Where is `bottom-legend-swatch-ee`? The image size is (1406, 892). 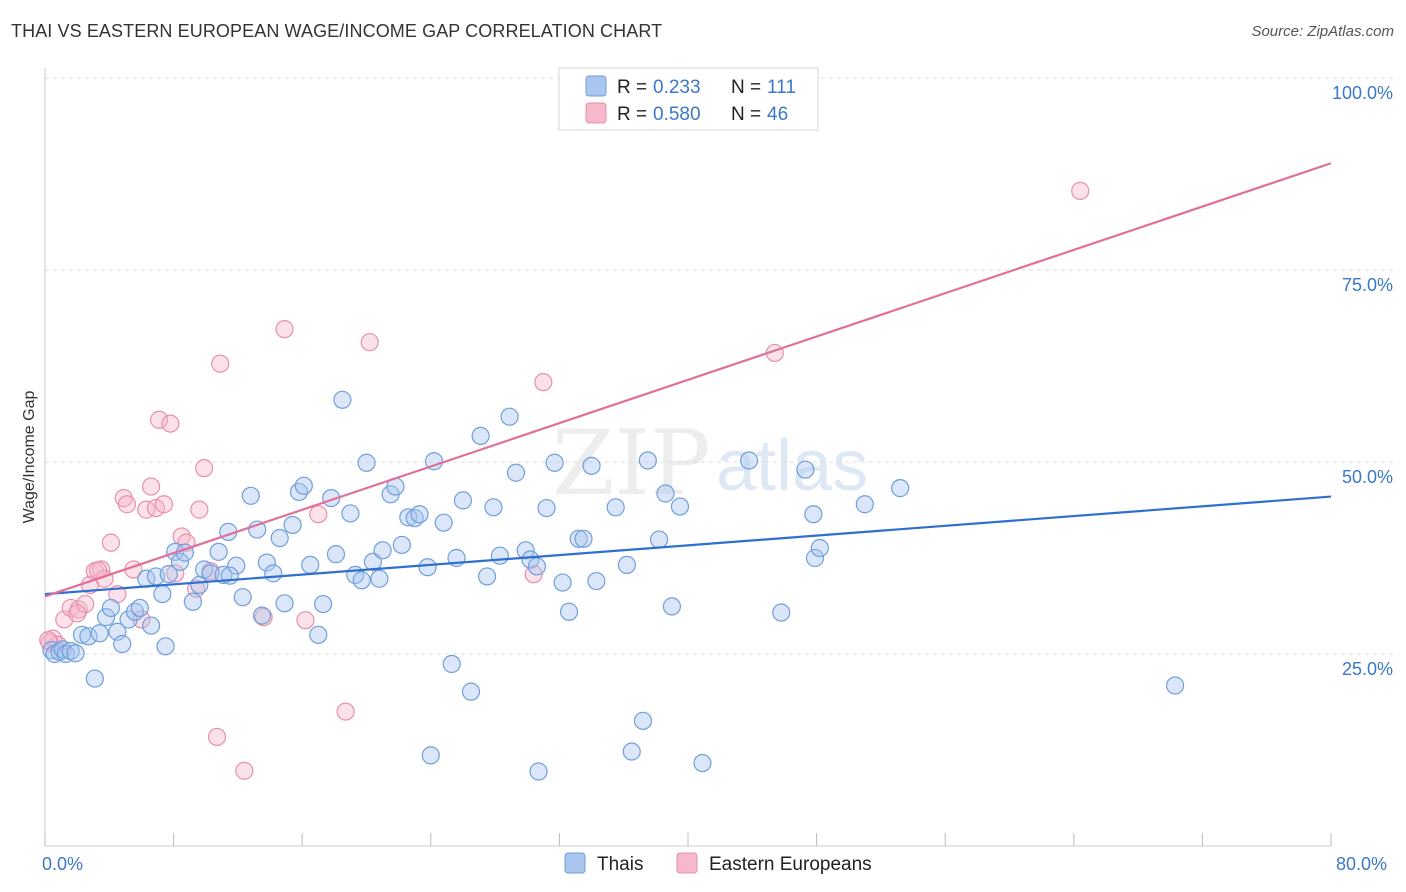 bottom-legend-swatch-ee is located at coordinates (687, 863).